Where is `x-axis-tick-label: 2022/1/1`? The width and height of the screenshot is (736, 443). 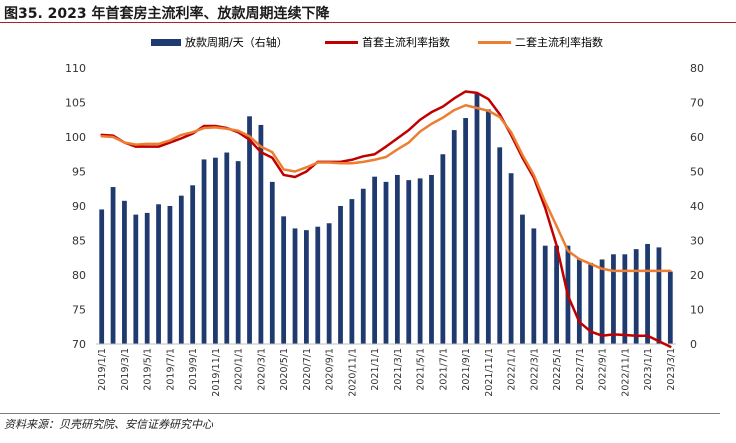
x-axis-tick-label: 2022/1/1 is located at coordinates (512, 369).